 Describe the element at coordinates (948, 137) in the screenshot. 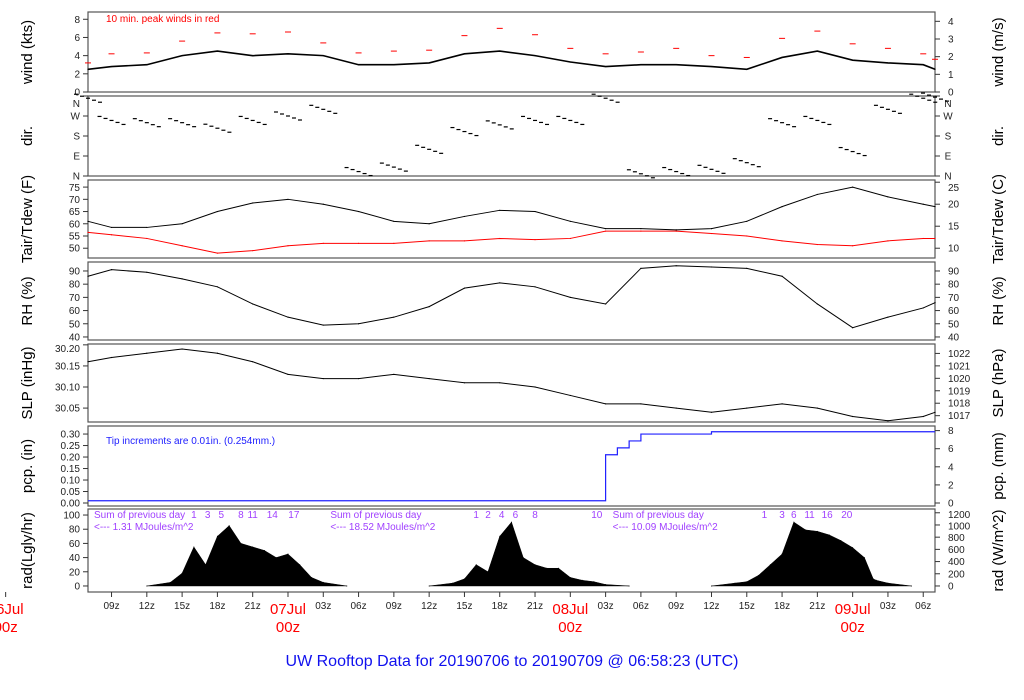

I see `y-tick-label-right: S` at that location.